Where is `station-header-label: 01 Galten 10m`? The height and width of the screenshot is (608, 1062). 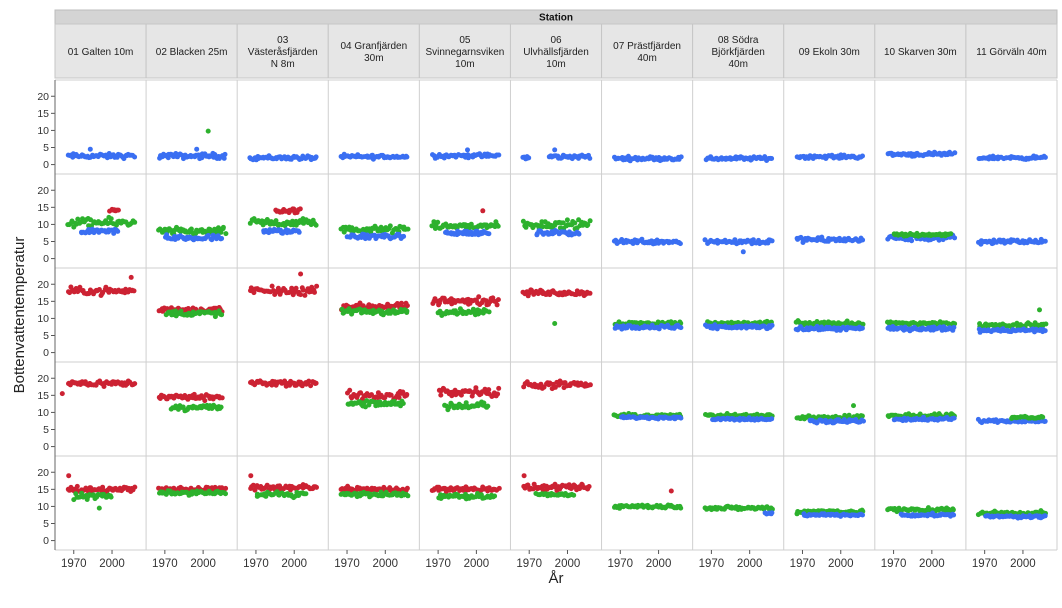 station-header-label: 01 Galten 10m is located at coordinates (101, 52).